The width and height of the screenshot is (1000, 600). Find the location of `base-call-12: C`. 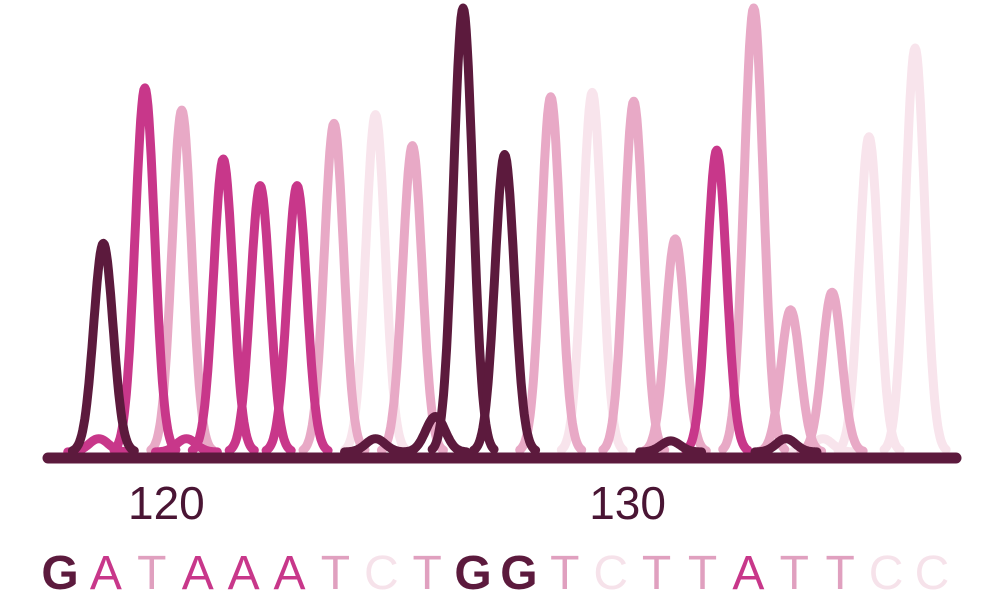

base-call-12: C is located at coordinates (610, 573).